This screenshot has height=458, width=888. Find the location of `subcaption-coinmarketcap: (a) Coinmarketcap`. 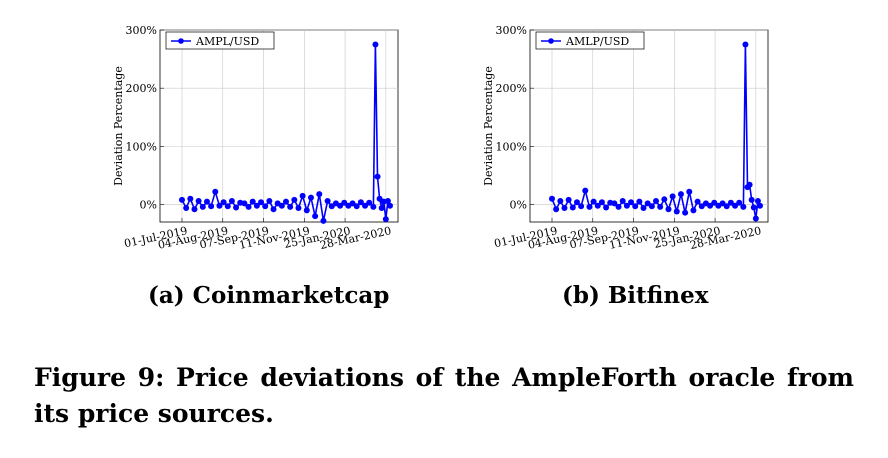

subcaption-coinmarketcap: (a) Coinmarketcap is located at coordinates (269, 295).